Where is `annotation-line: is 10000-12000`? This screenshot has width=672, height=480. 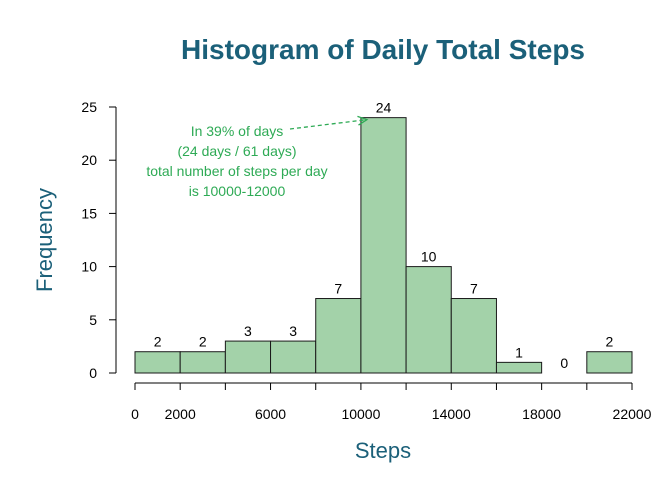 annotation-line: is 10000-12000 is located at coordinates (237, 191).